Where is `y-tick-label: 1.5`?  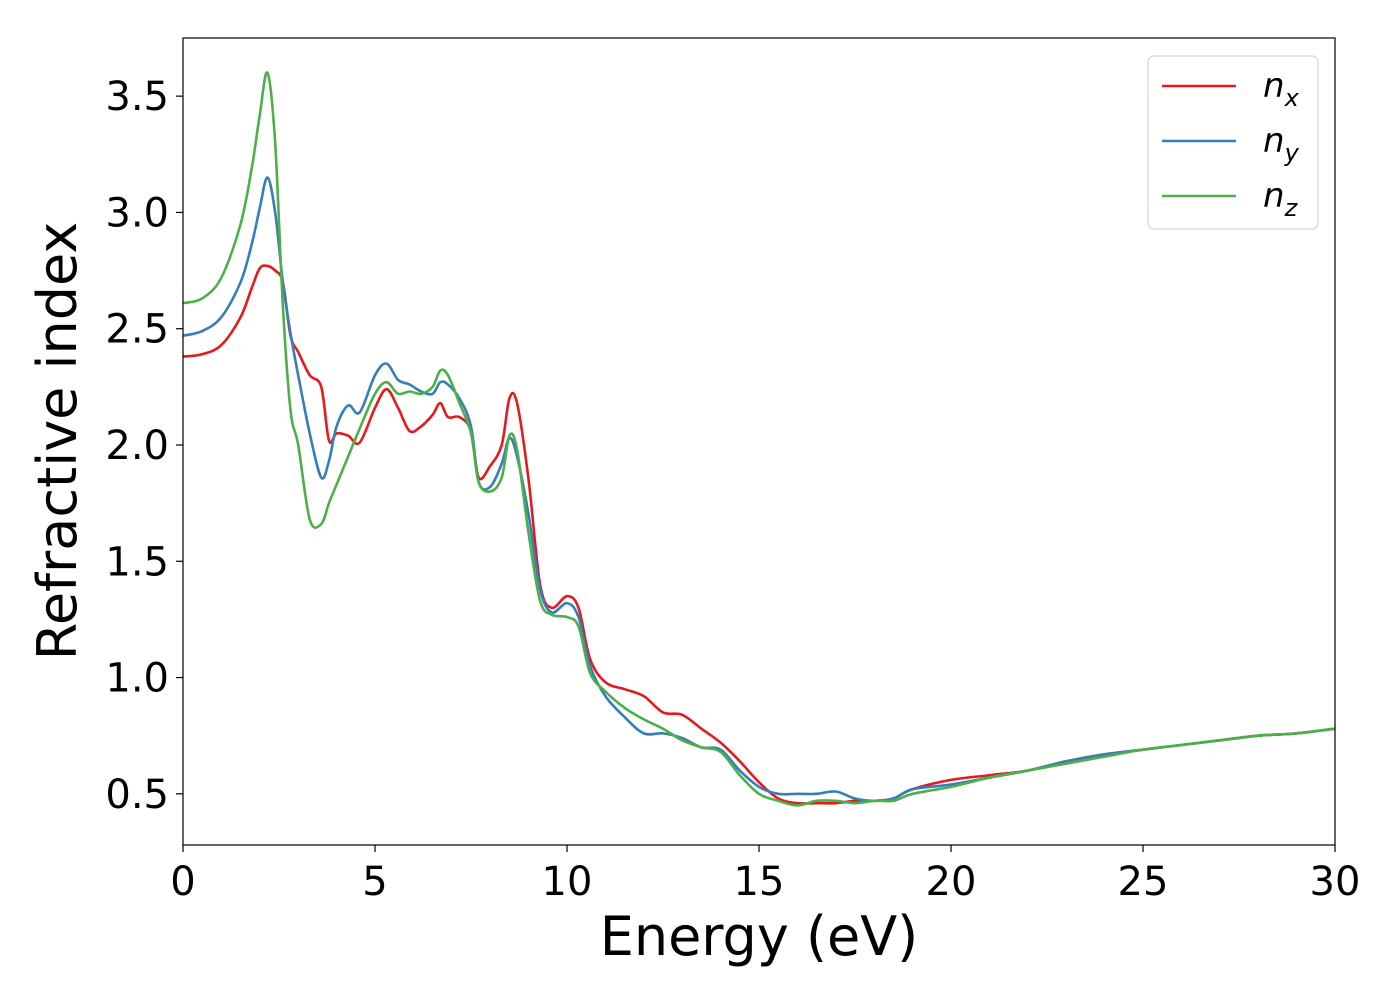 y-tick-label: 1.5 is located at coordinates (137, 562).